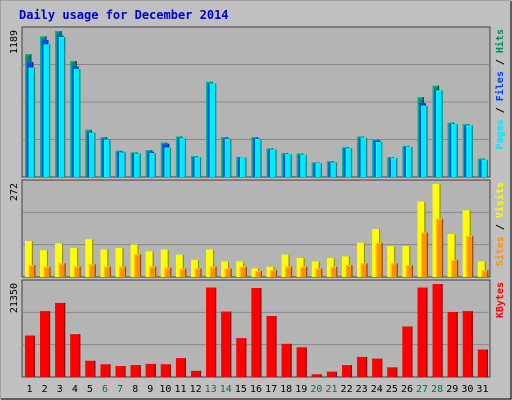 The height and width of the screenshot is (400, 512). I want to click on day-label: 2, so click(45, 389).